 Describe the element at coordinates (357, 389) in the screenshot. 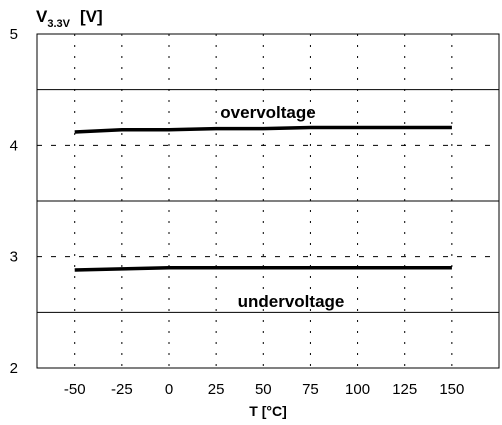

I see `x-tick-label: 100` at that location.